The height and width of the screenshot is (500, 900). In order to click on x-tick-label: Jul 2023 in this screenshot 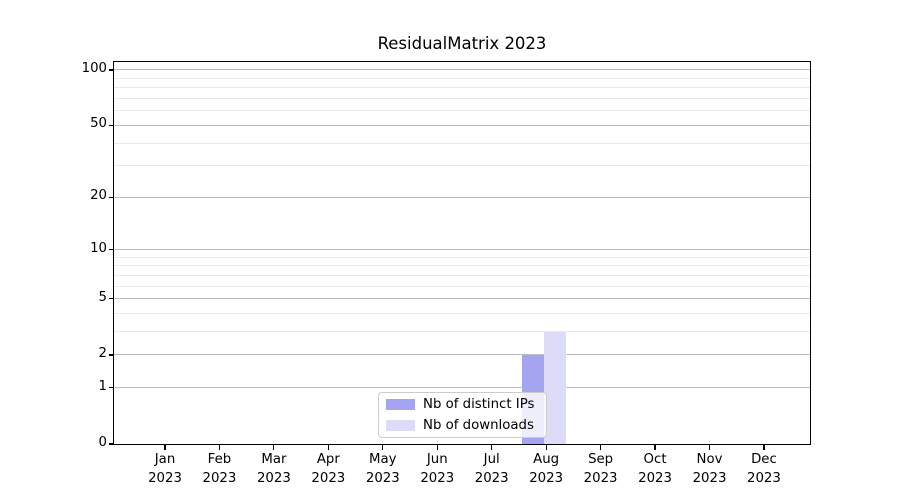, I will do `click(491, 469)`.